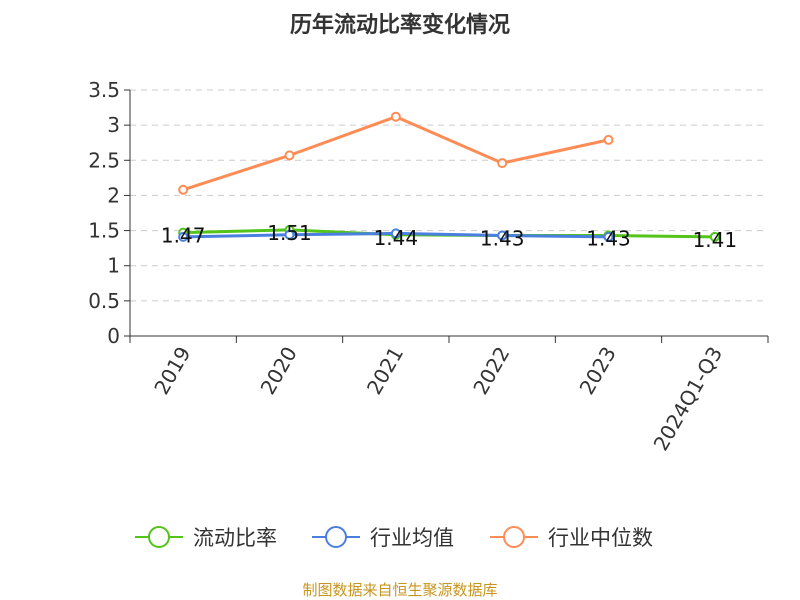 This screenshot has height=600, width=800. What do you see at coordinates (400, 25) in the screenshot?
I see `chart-title: 历年流动比率变化情况` at bounding box center [400, 25].